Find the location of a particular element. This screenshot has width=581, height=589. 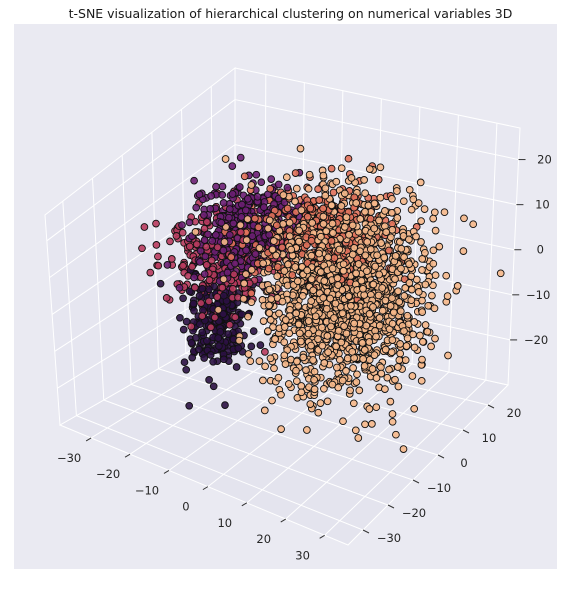

x-tick-label: 0 is located at coordinates (185, 507).